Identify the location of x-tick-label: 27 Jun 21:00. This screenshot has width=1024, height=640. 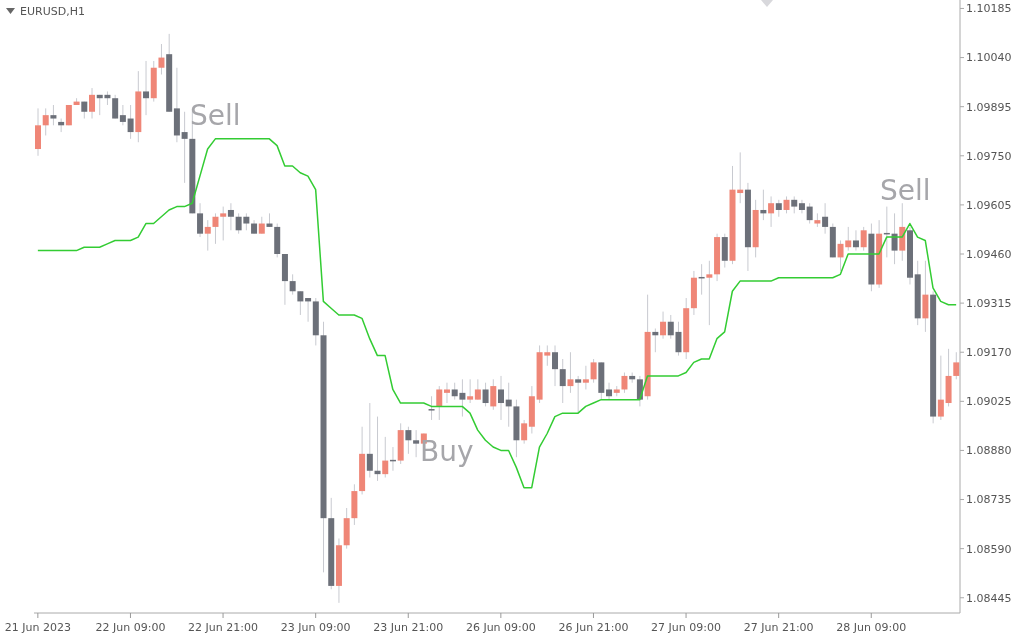
(778, 627).